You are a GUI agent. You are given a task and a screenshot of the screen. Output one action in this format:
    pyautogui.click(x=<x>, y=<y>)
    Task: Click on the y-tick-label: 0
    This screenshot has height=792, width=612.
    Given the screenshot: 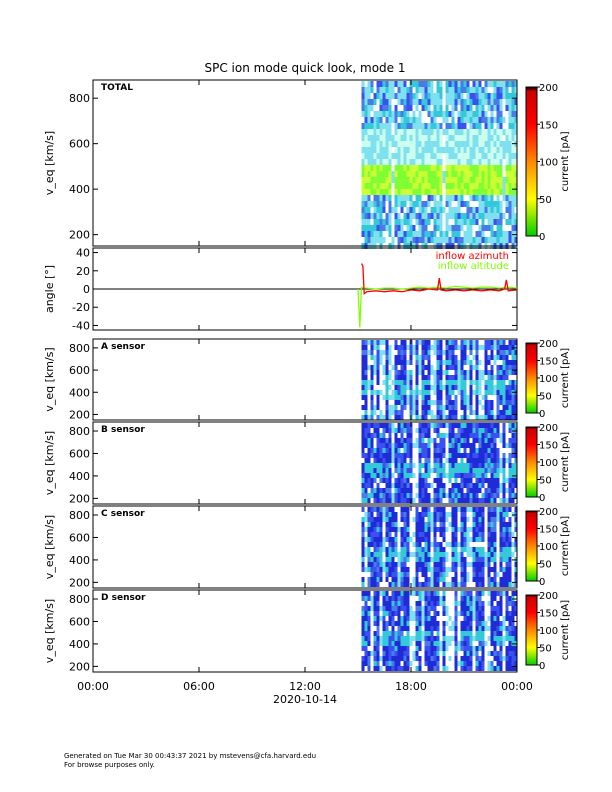 What is the action you would take?
    pyautogui.click(x=86, y=289)
    